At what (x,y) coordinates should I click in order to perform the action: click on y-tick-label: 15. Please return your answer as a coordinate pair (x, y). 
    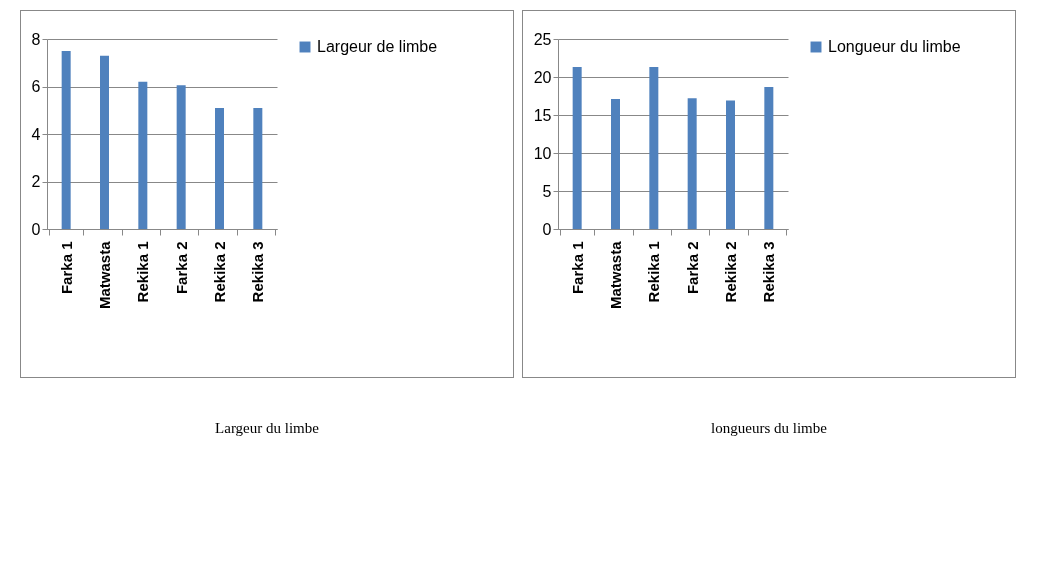
    Looking at the image, I should click on (542, 115).